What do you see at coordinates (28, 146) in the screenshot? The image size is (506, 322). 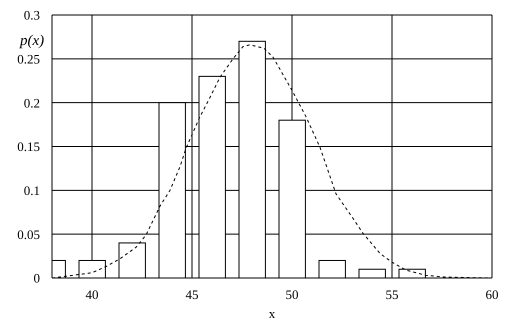 I see `y-tick-label: 0.15` at bounding box center [28, 146].